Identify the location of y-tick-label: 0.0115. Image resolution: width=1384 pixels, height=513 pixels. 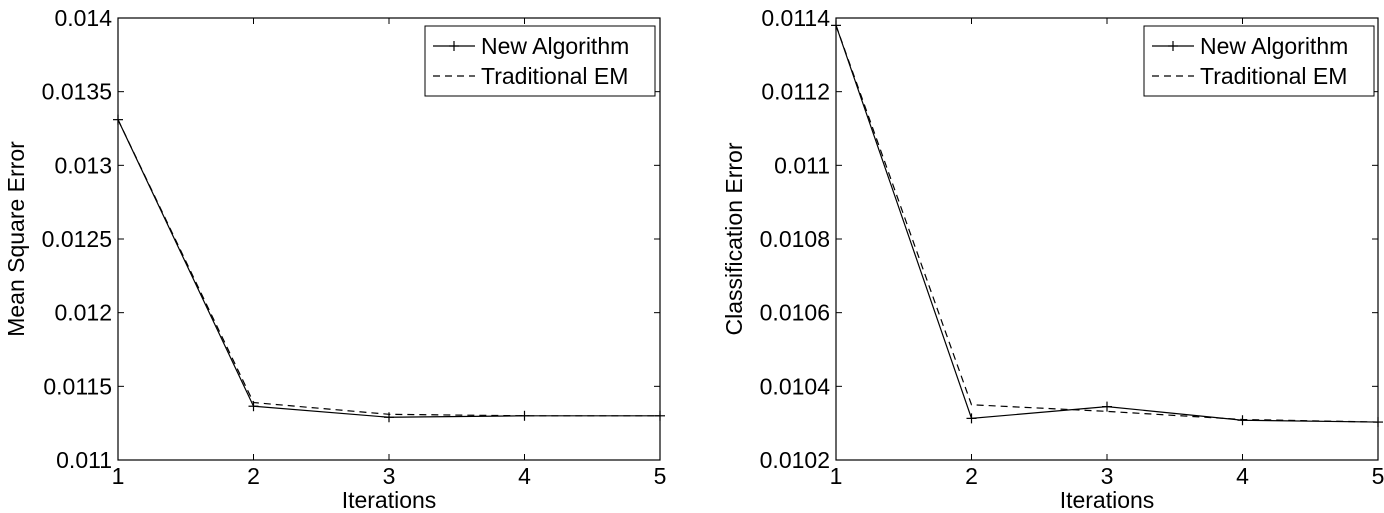
(77, 386).